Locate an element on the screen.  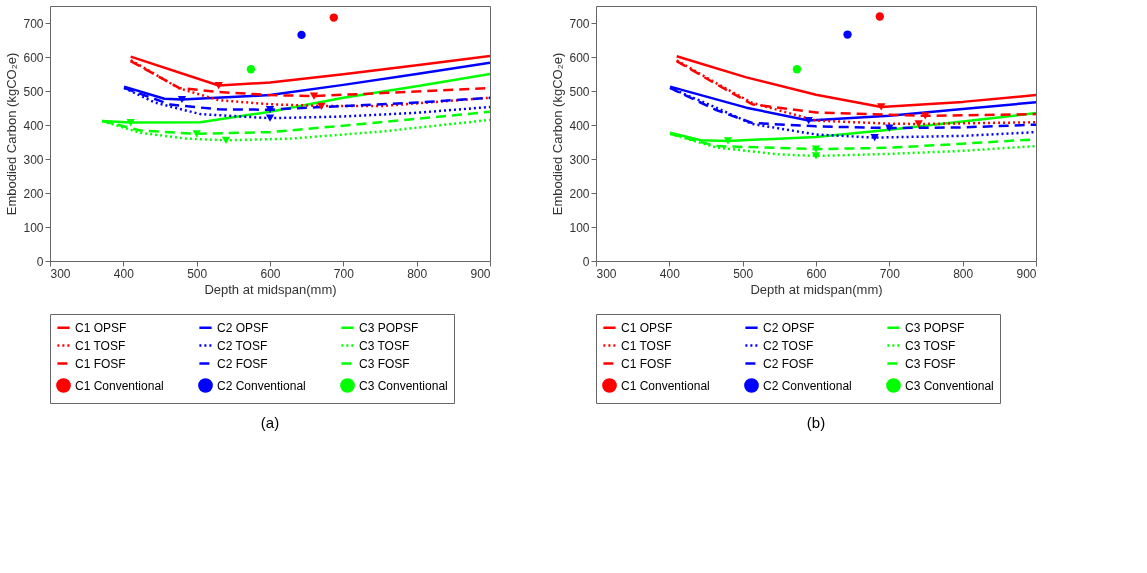
text: (b) is located at coordinates (816, 422).